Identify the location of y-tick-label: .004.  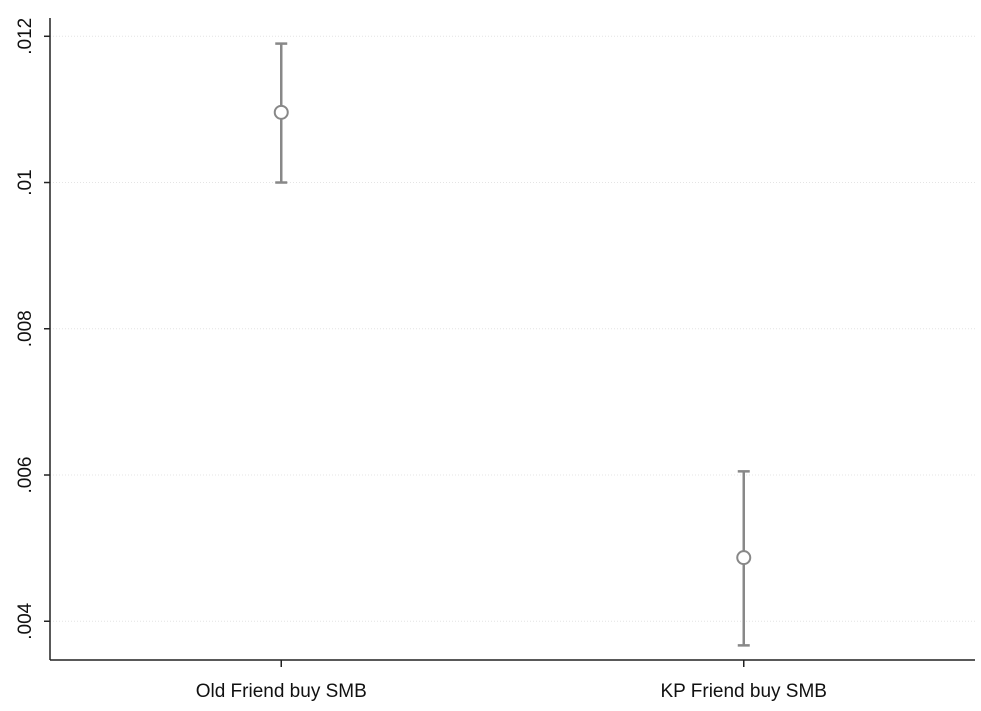
(25, 620).